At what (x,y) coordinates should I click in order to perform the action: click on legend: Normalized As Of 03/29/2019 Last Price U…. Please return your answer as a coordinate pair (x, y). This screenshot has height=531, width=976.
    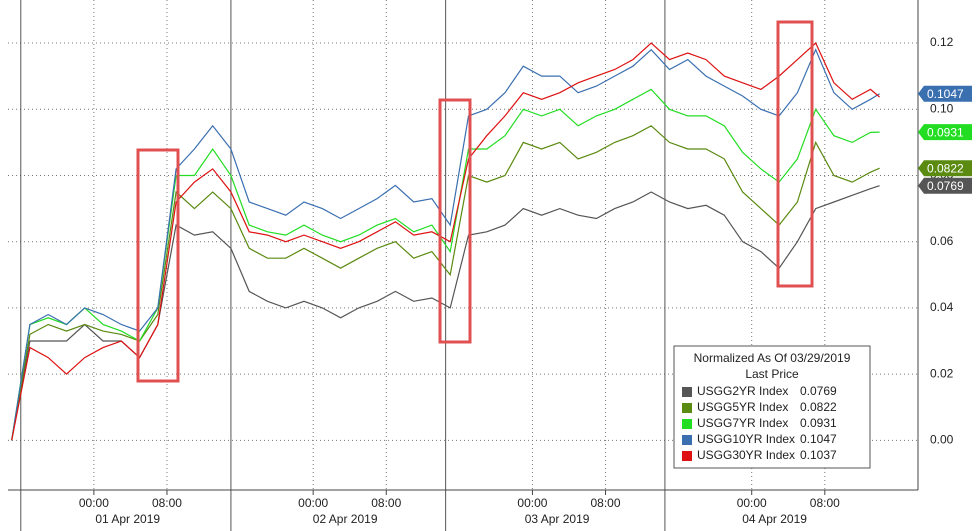
    Looking at the image, I should click on (772, 407).